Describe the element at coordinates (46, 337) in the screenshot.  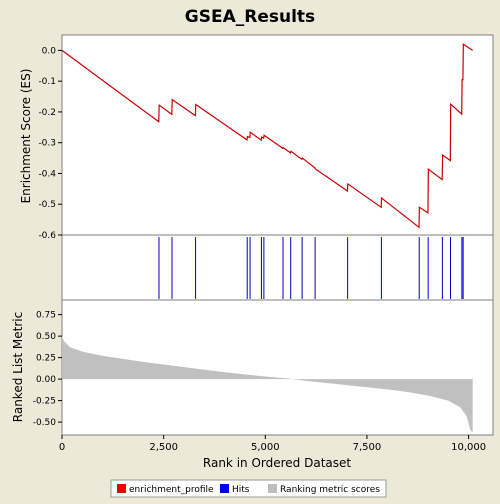
I see `rank-y-tick-label-1: 0.50` at that location.